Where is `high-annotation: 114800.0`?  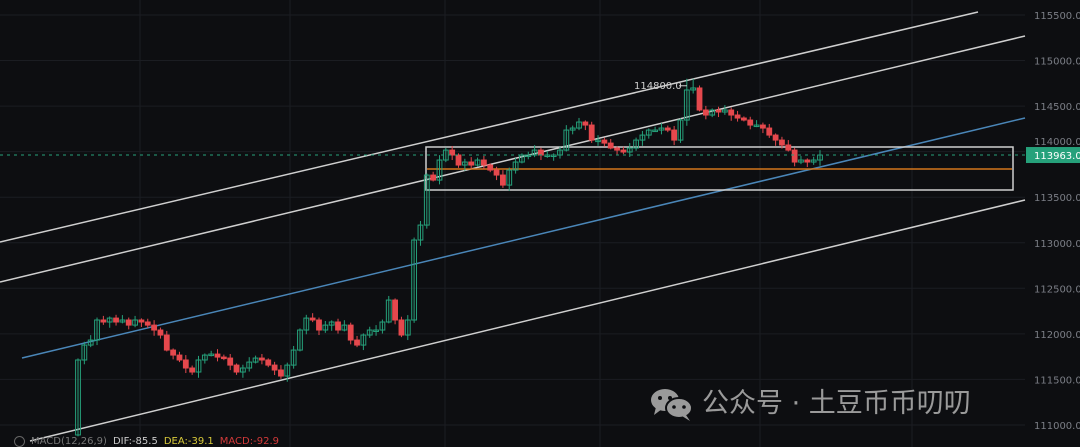
high-annotation: 114800.0 is located at coordinates (660, 86).